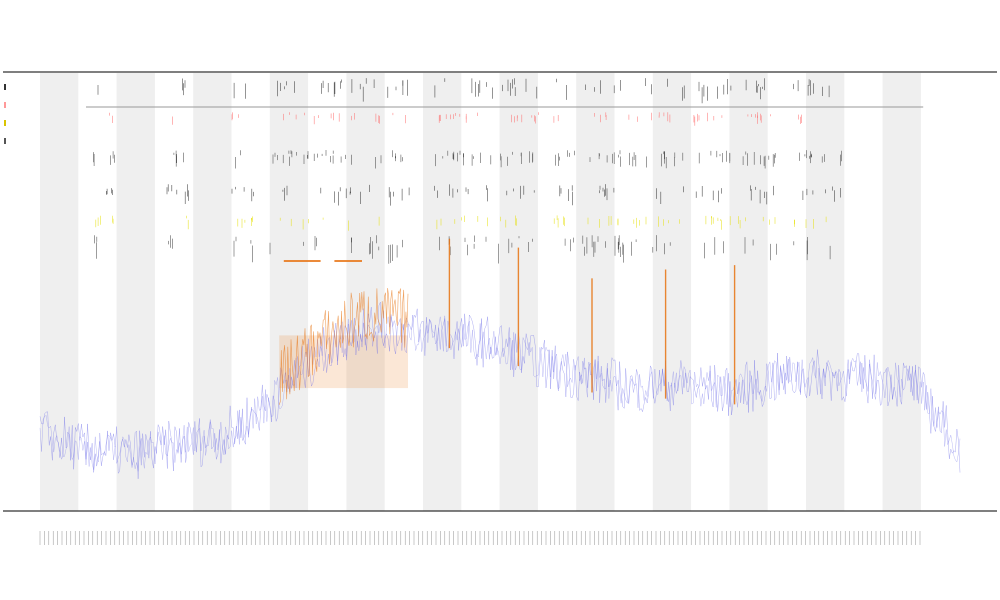 The width and height of the screenshot is (1000, 600). Describe the element at coordinates (473, 195) in the screenshot. I see `track-row-lower` at that location.